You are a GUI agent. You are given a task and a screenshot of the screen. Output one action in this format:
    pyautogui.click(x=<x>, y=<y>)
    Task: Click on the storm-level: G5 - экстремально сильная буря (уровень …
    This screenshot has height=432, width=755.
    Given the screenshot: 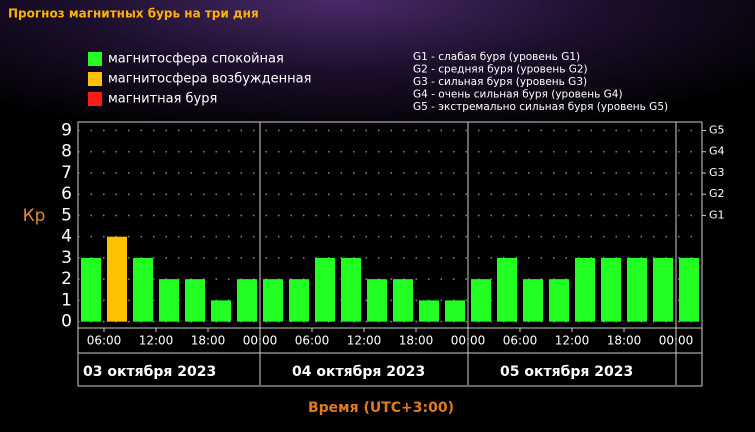 What is the action you would take?
    pyautogui.click(x=540, y=107)
    